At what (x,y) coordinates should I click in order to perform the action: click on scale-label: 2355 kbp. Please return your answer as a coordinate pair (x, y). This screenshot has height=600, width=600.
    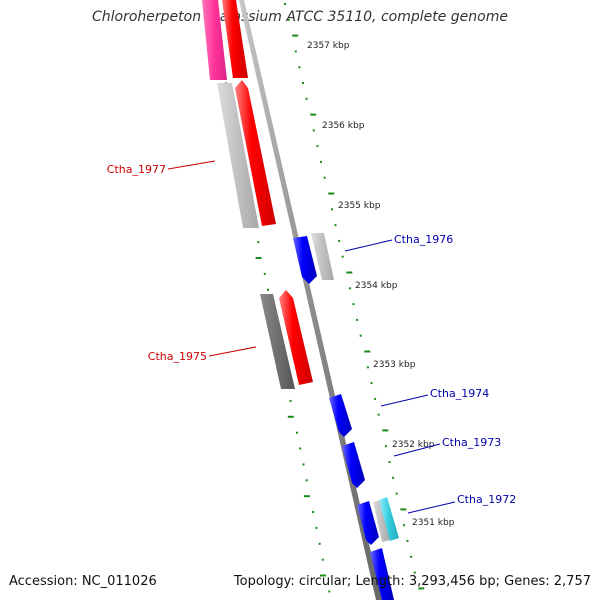
    Looking at the image, I should click on (359, 206).